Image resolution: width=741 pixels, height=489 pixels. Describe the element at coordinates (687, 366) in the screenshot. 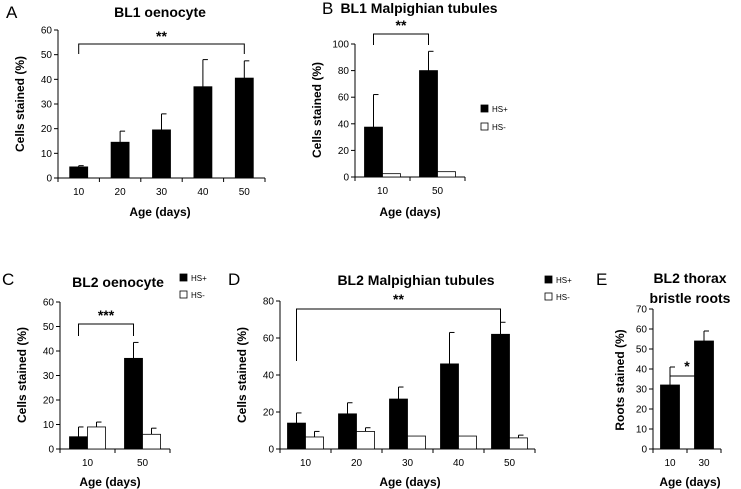

I see `significance-label: *` at that location.